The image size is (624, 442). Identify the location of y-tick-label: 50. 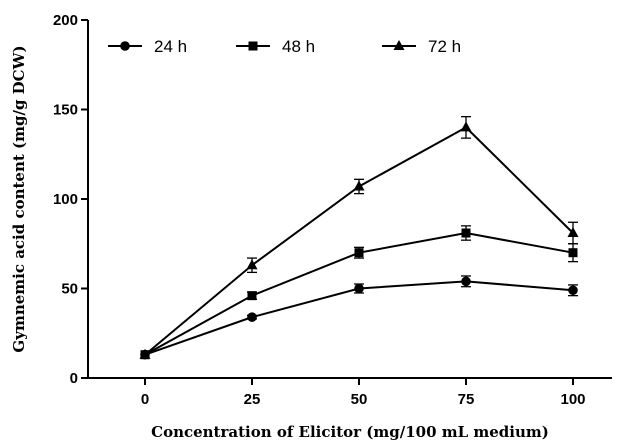
(69, 289).